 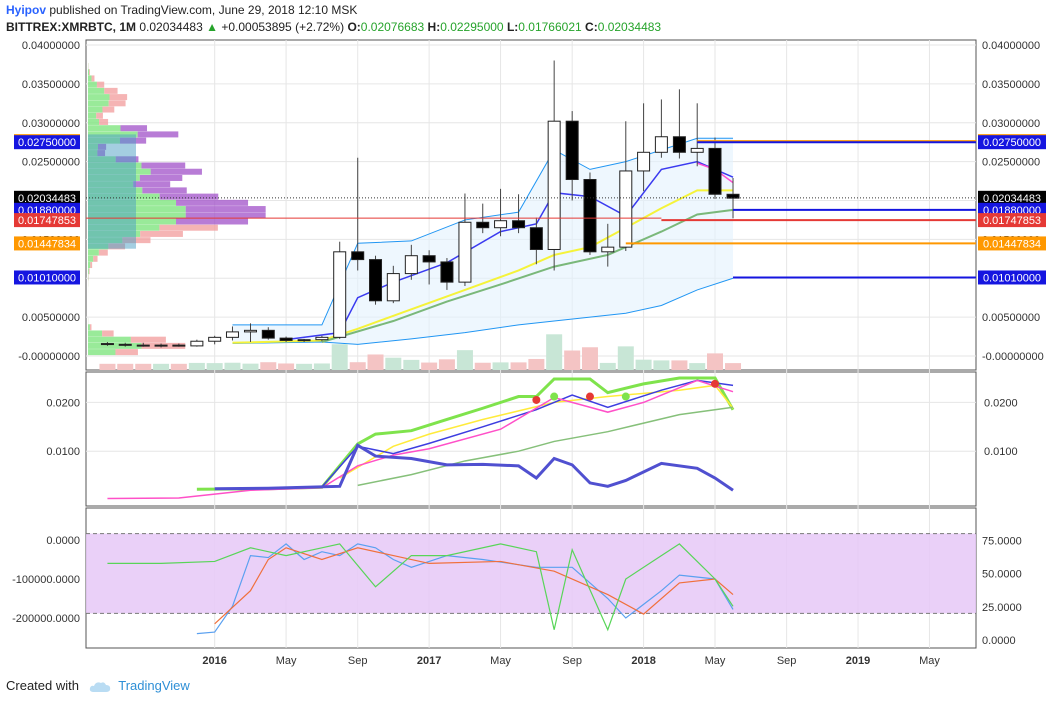 I want to click on indicator-pane, so click(x=421, y=438).